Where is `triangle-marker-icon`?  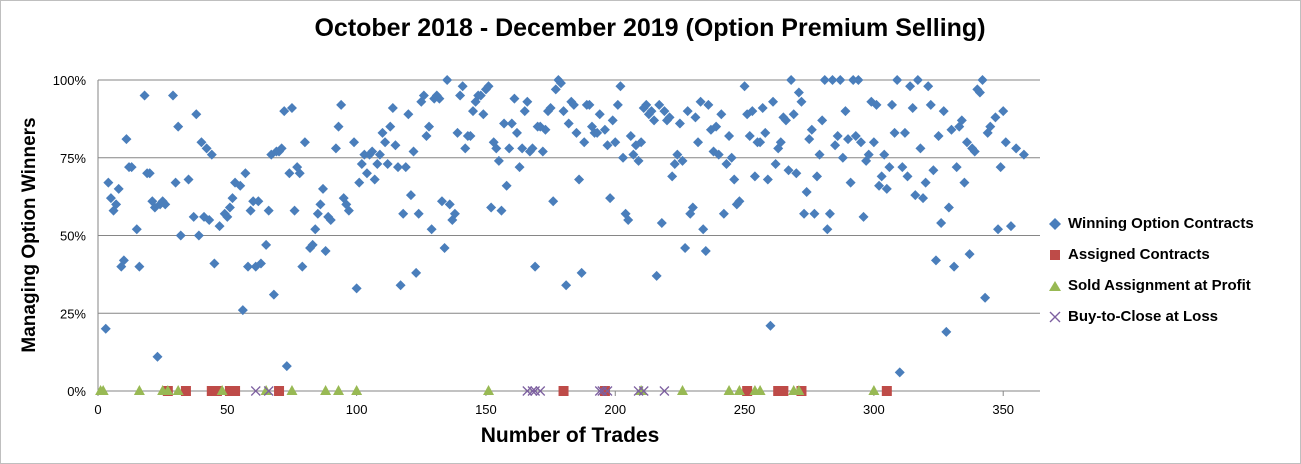
triangle-marker-icon is located at coordinates (1055, 286).